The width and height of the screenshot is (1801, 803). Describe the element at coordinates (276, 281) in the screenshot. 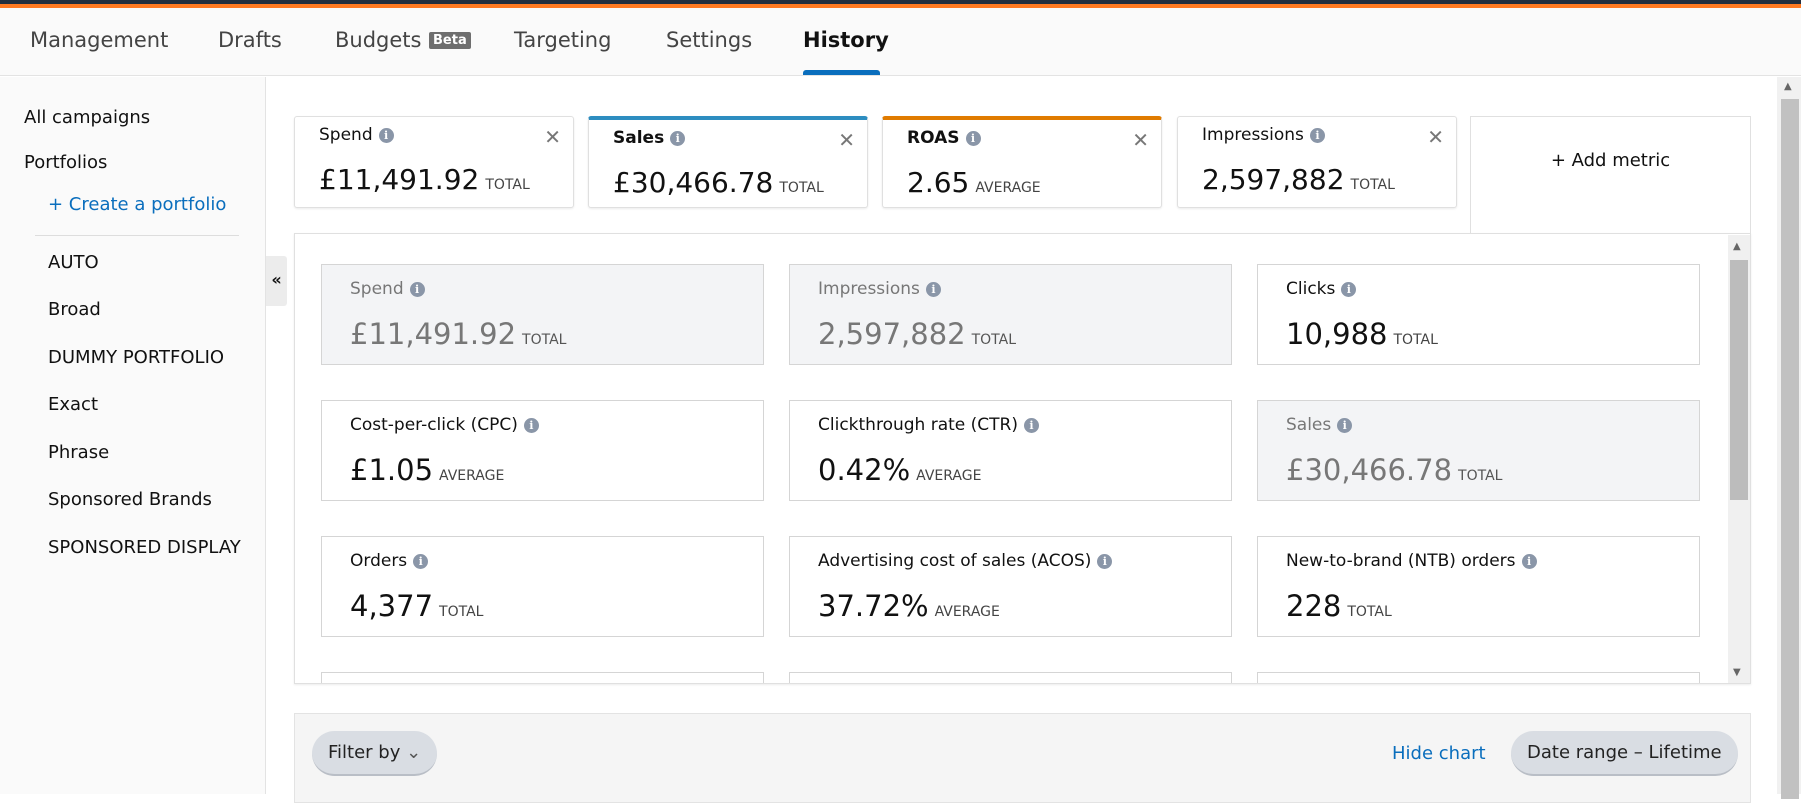

I see `collapse-sidebar-icon: «` at that location.